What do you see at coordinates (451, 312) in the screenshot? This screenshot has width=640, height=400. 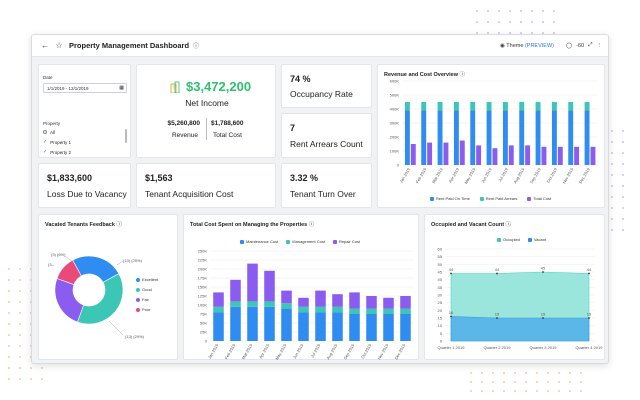 I see `data-label: 16` at bounding box center [451, 312].